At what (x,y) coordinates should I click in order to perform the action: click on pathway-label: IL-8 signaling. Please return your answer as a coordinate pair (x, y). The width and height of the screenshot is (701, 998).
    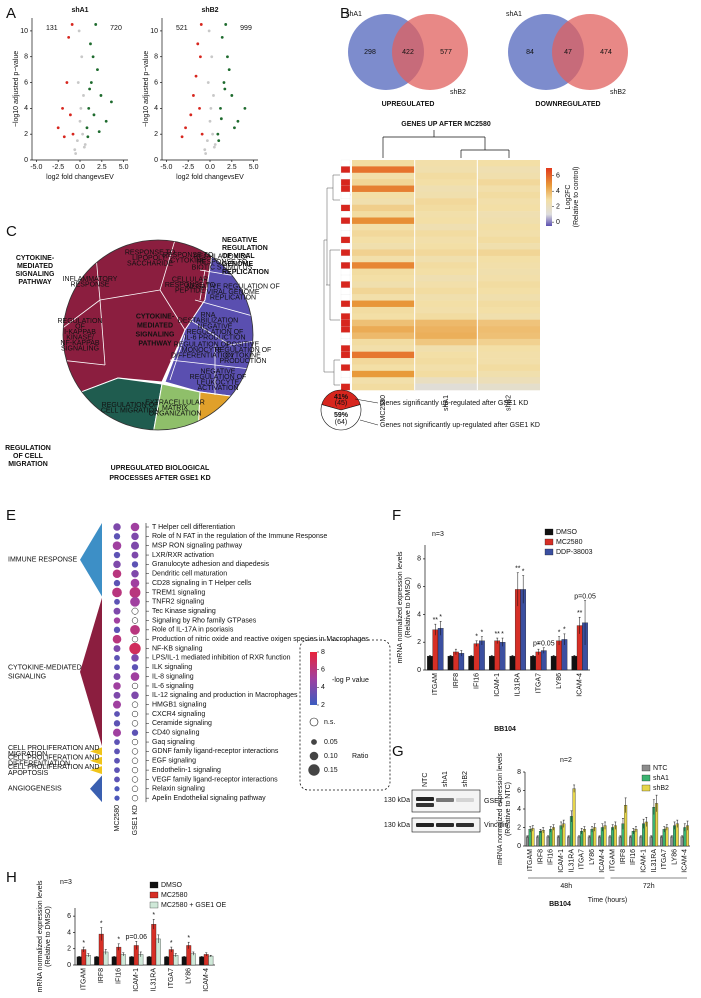
    Looking at the image, I should click on (173, 676).